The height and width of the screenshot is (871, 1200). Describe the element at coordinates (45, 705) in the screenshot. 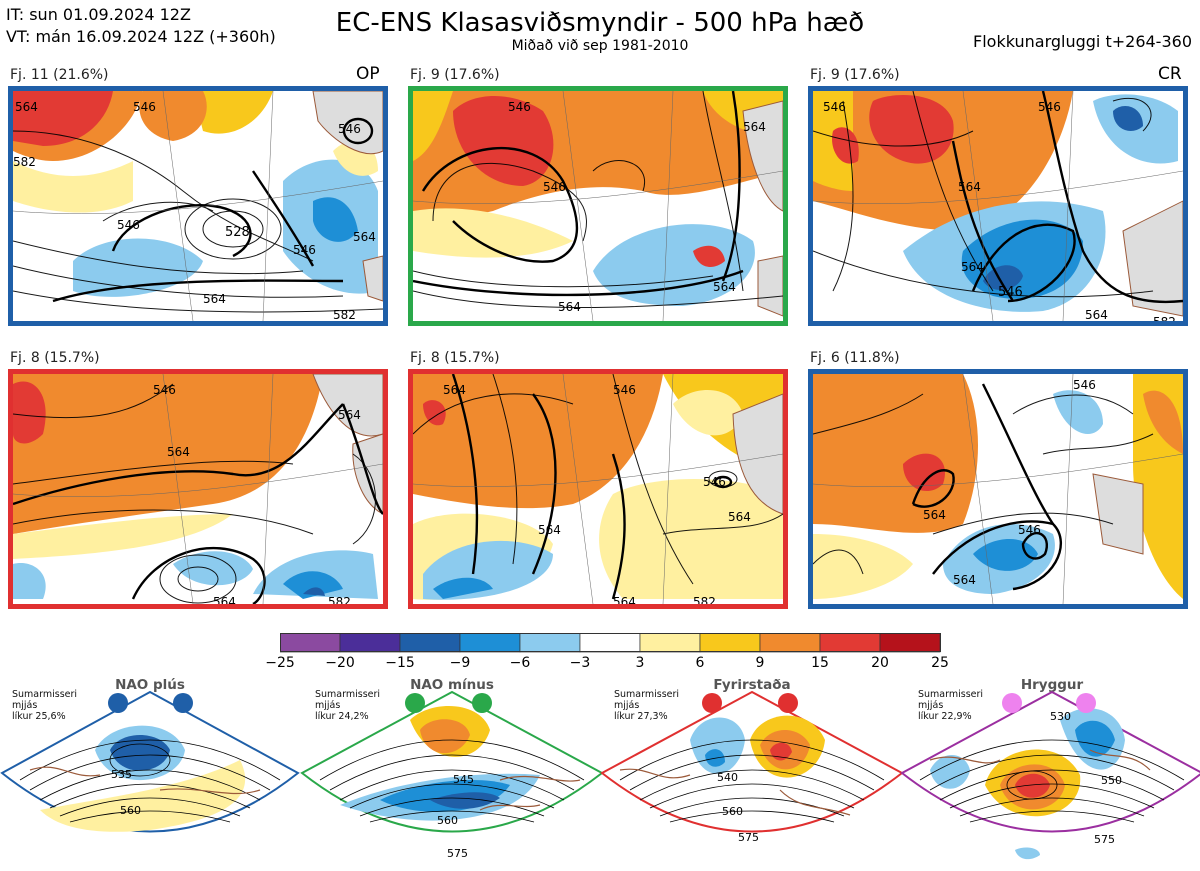

I see `regime-info: Sumarmisseri mjjás líkur 25,6%` at that location.